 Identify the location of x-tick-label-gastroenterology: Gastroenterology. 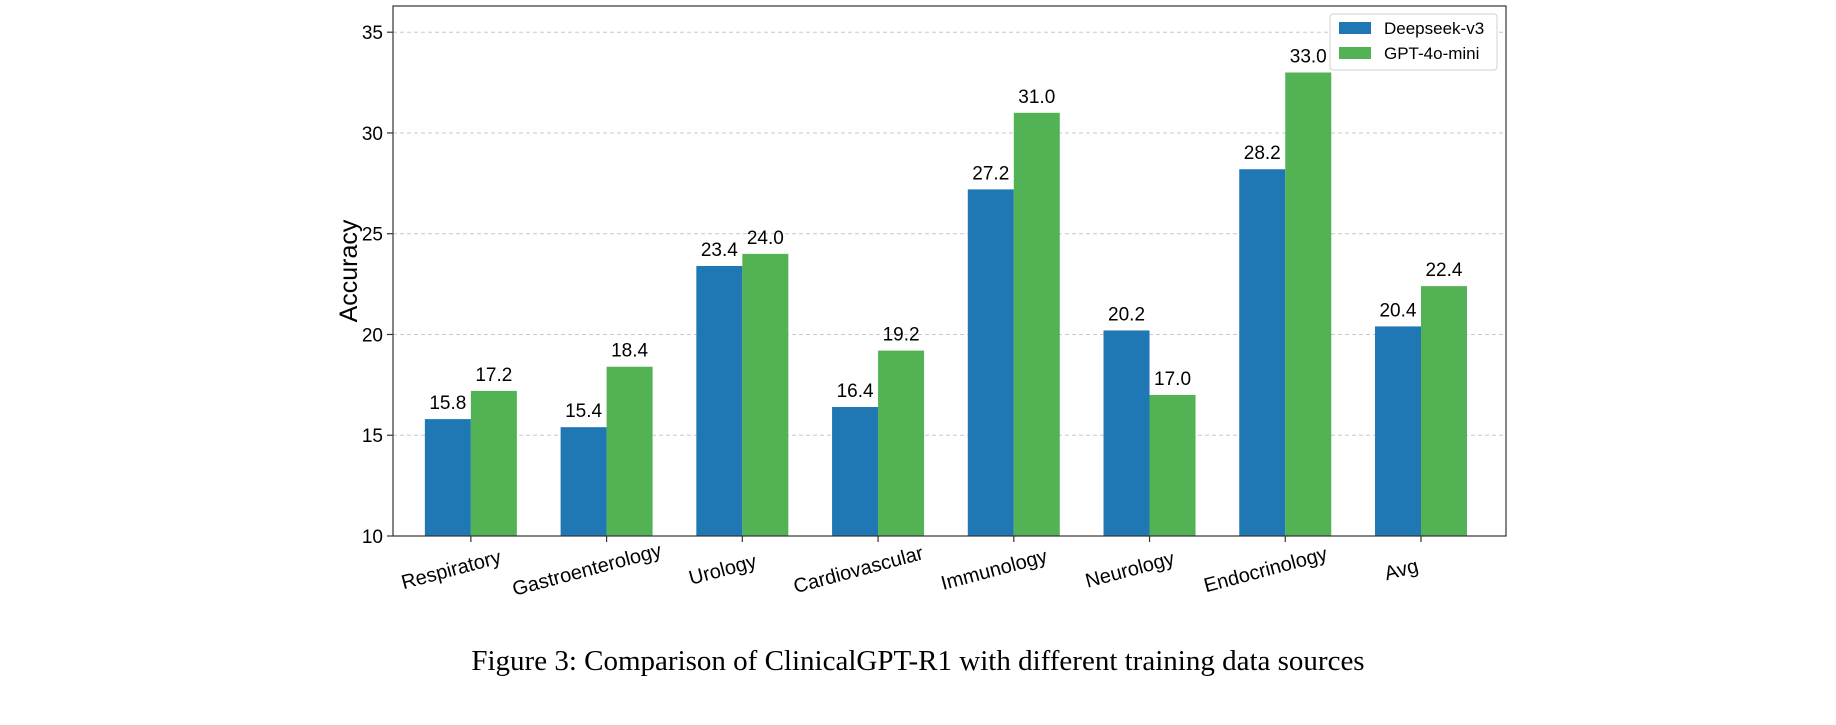
(587, 570).